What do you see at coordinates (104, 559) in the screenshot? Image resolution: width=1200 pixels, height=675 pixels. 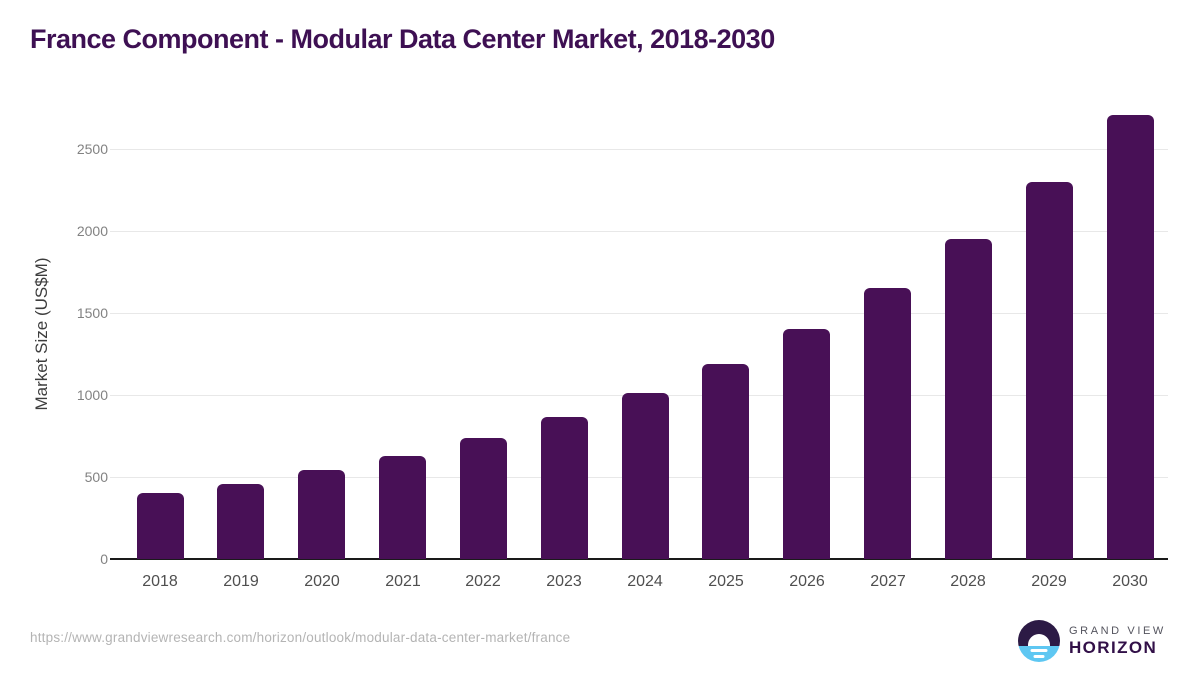 I see `y-tick-0: 0` at bounding box center [104, 559].